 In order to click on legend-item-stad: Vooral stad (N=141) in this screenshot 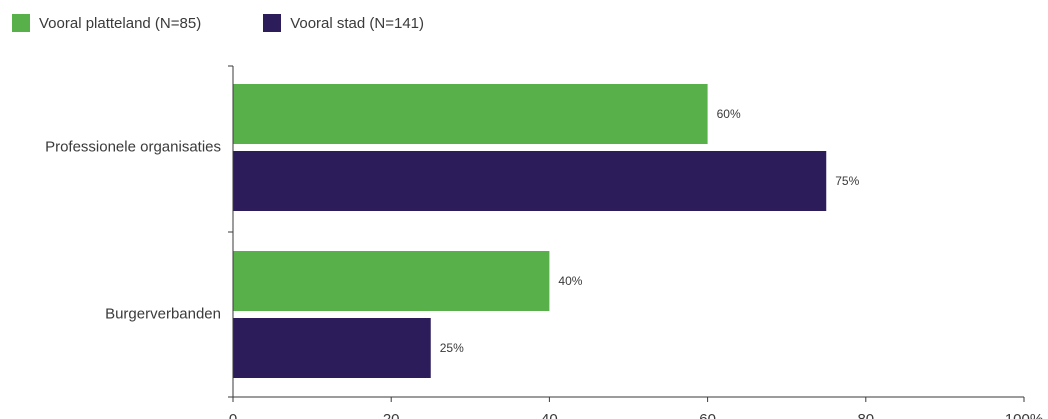, I will do `click(343, 23)`.